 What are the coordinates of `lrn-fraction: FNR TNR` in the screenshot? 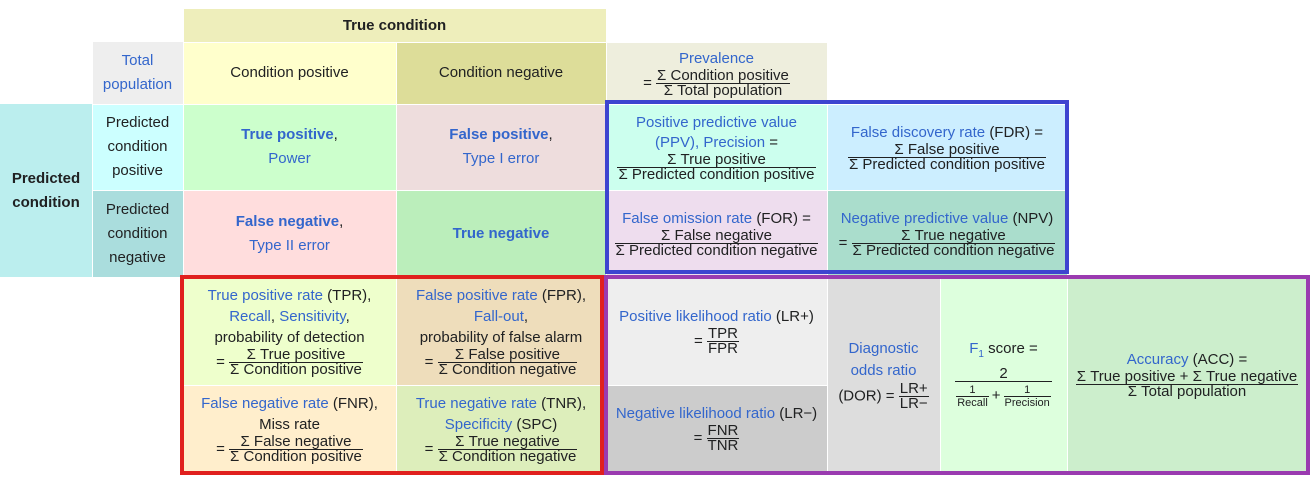 It's located at (723, 438).